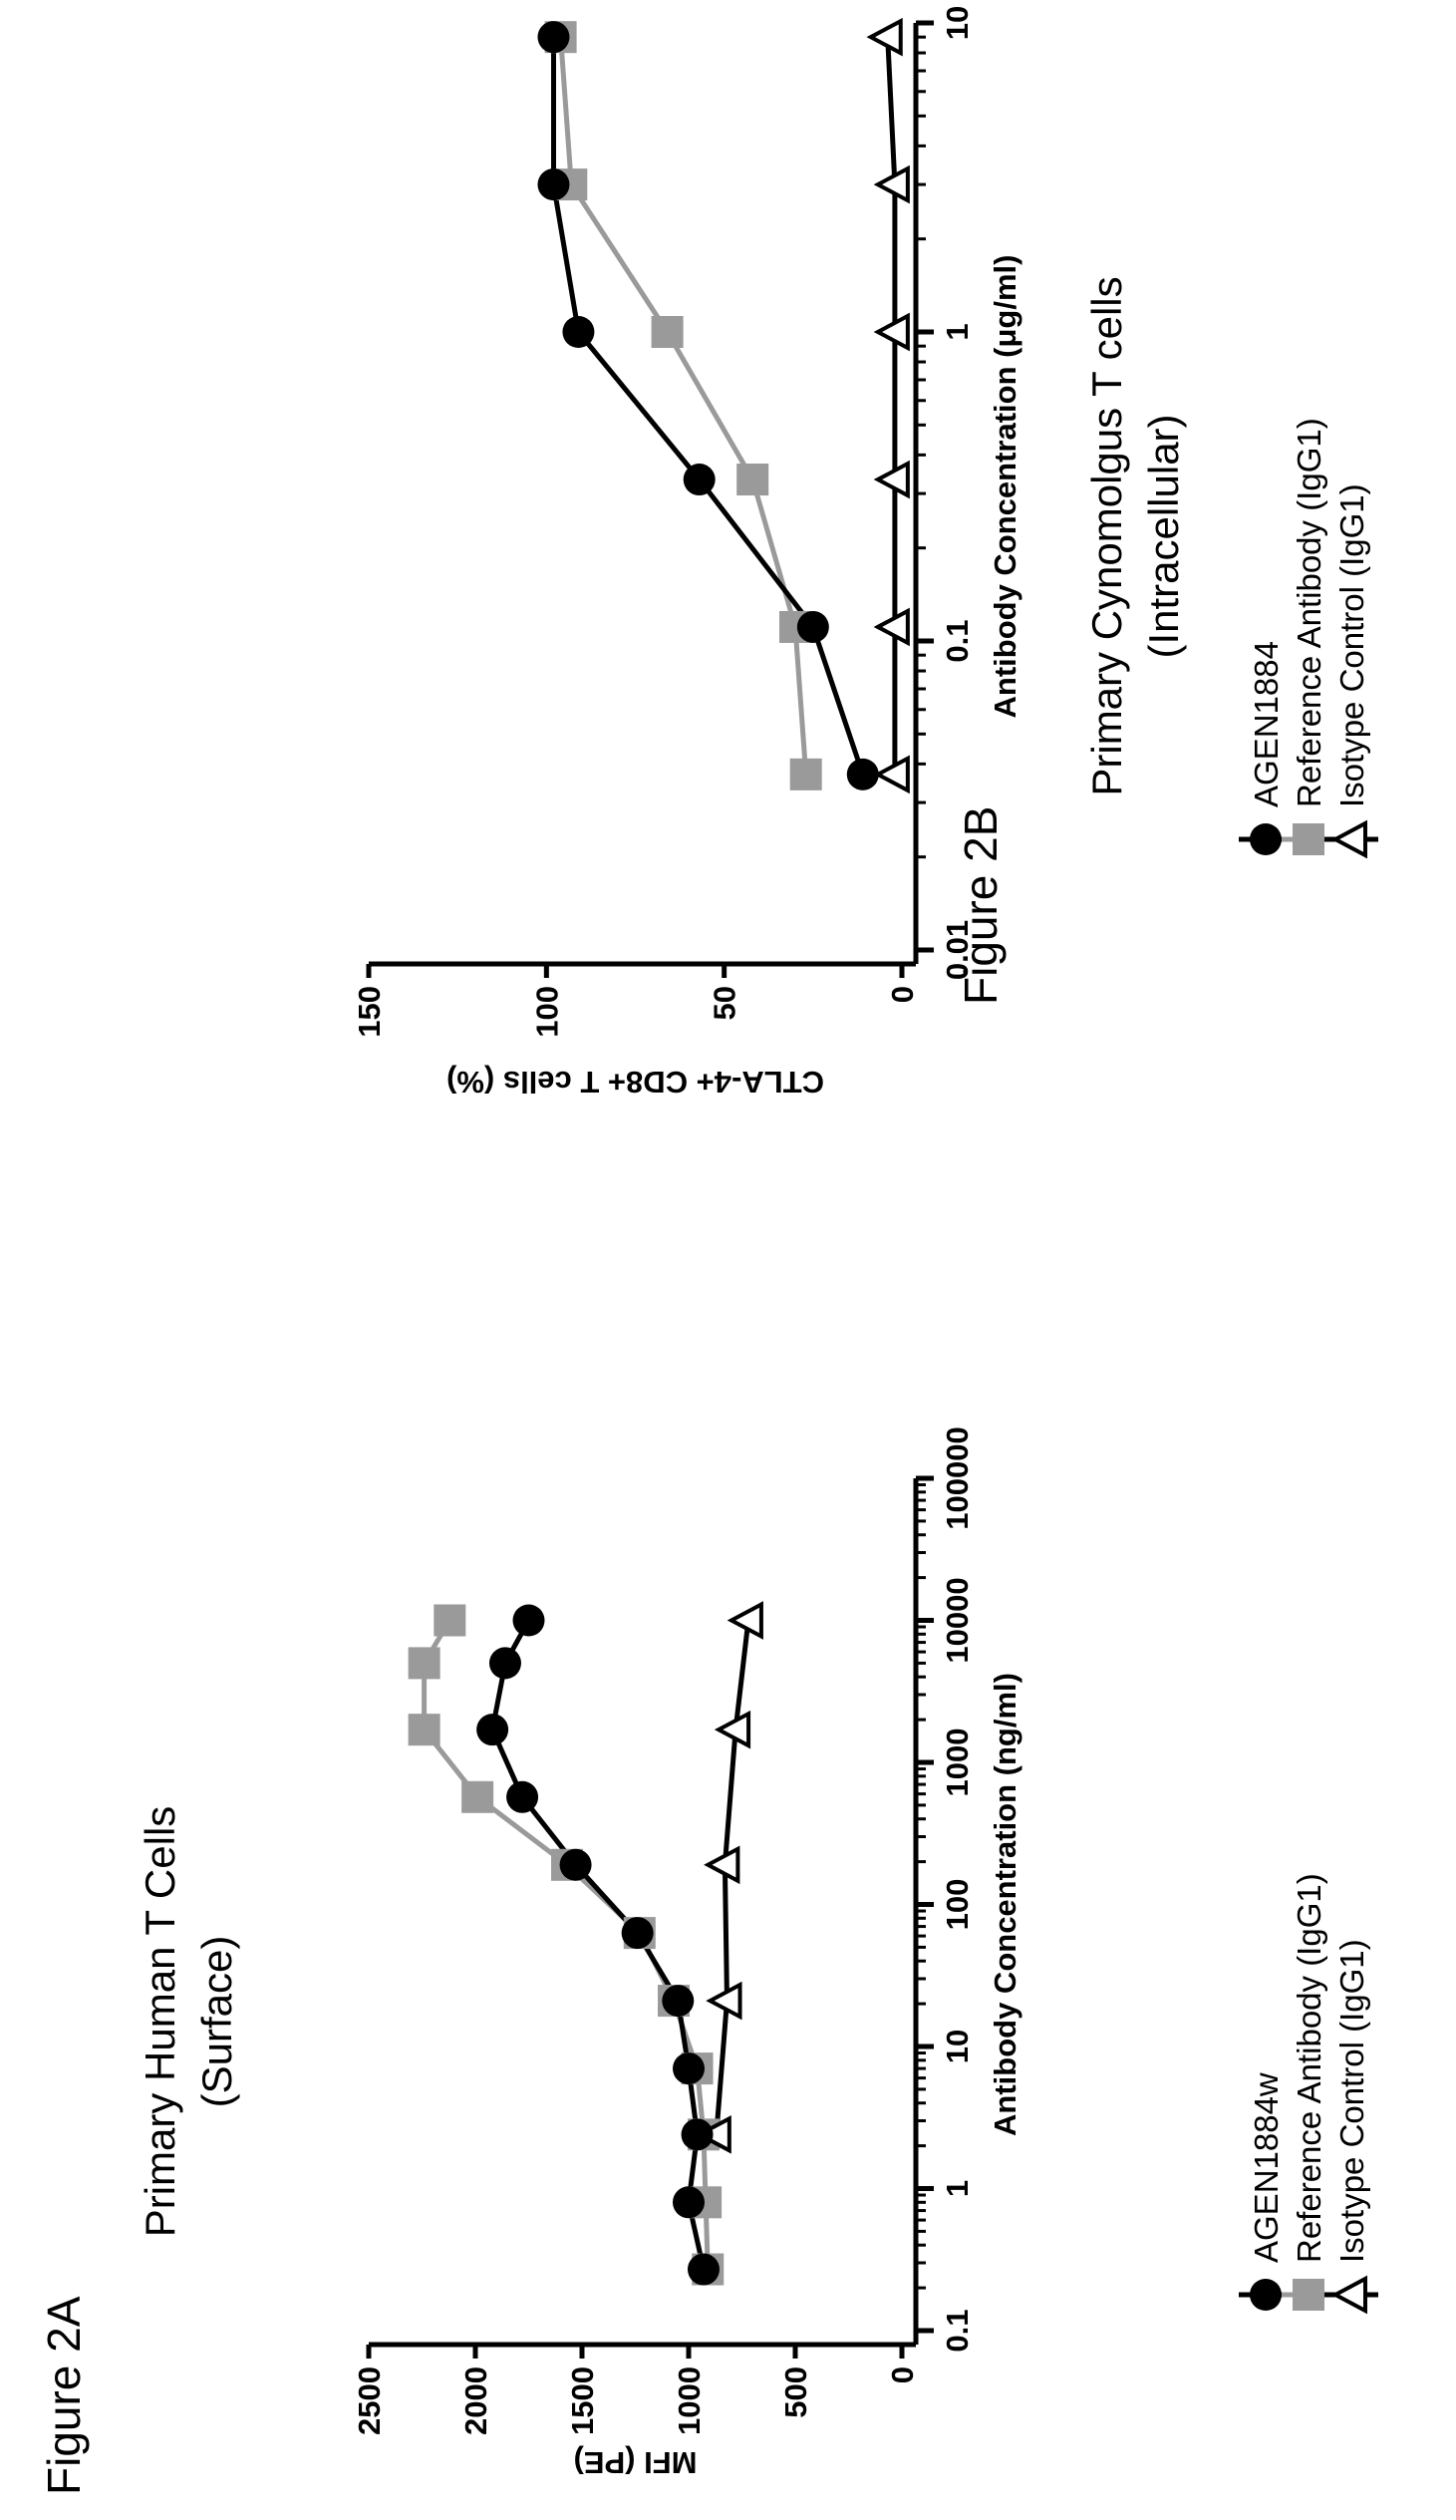  Describe the element at coordinates (1348, 839) in the screenshot. I see `legend-2b-isotype-marker` at that location.